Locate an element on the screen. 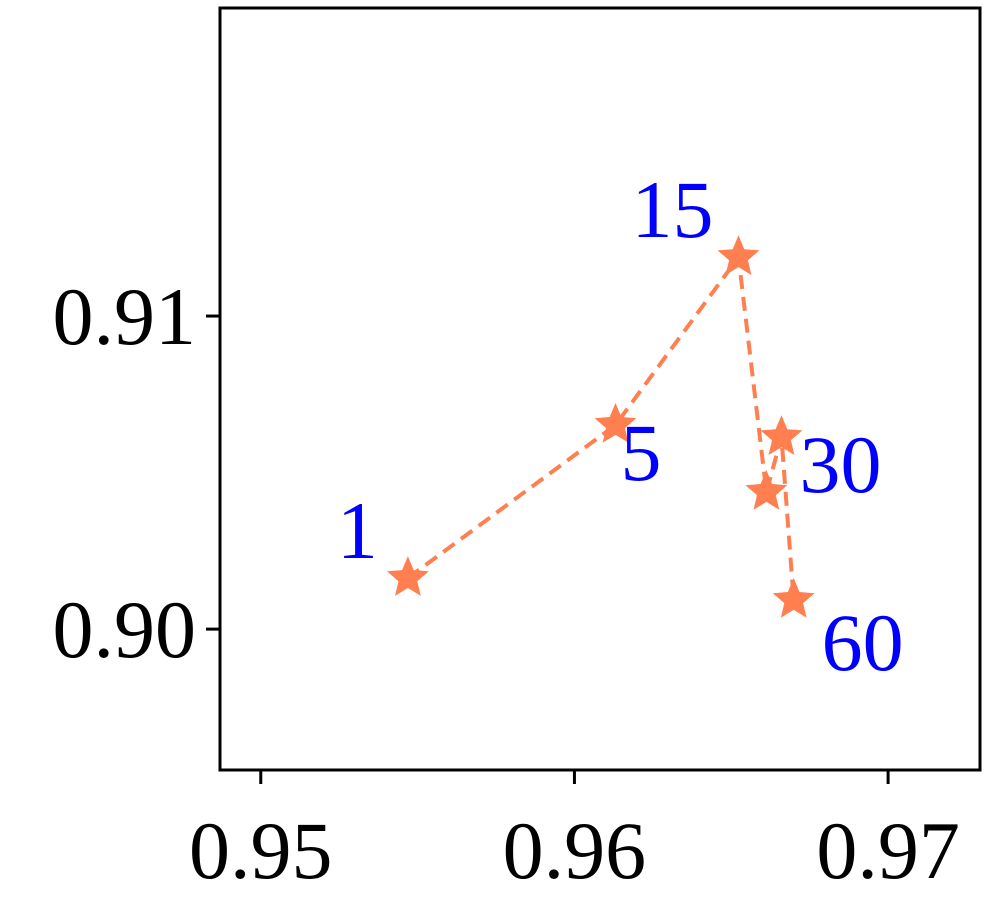  x-tick-label: 0.95 is located at coordinates (261, 850).